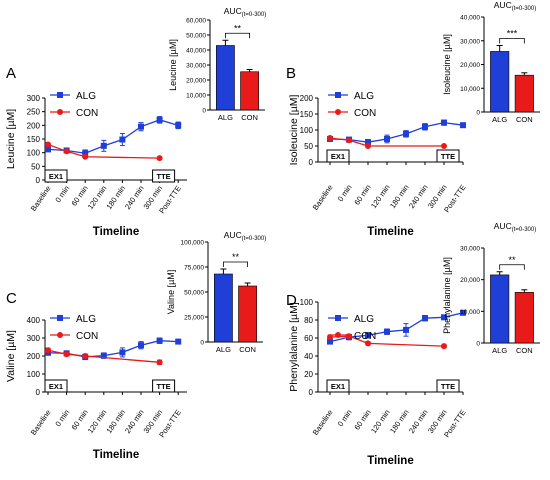  What do you see at coordinates (35, 166) in the screenshot?
I see `y-tick-label: 50` at bounding box center [35, 166].